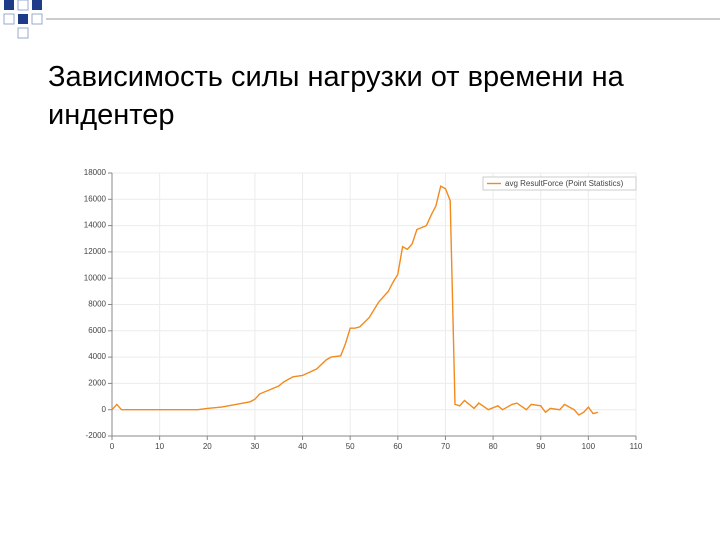 The image size is (720, 540). Describe the element at coordinates (540, 446) in the screenshot. I see `x-tick-label: 90` at that location.